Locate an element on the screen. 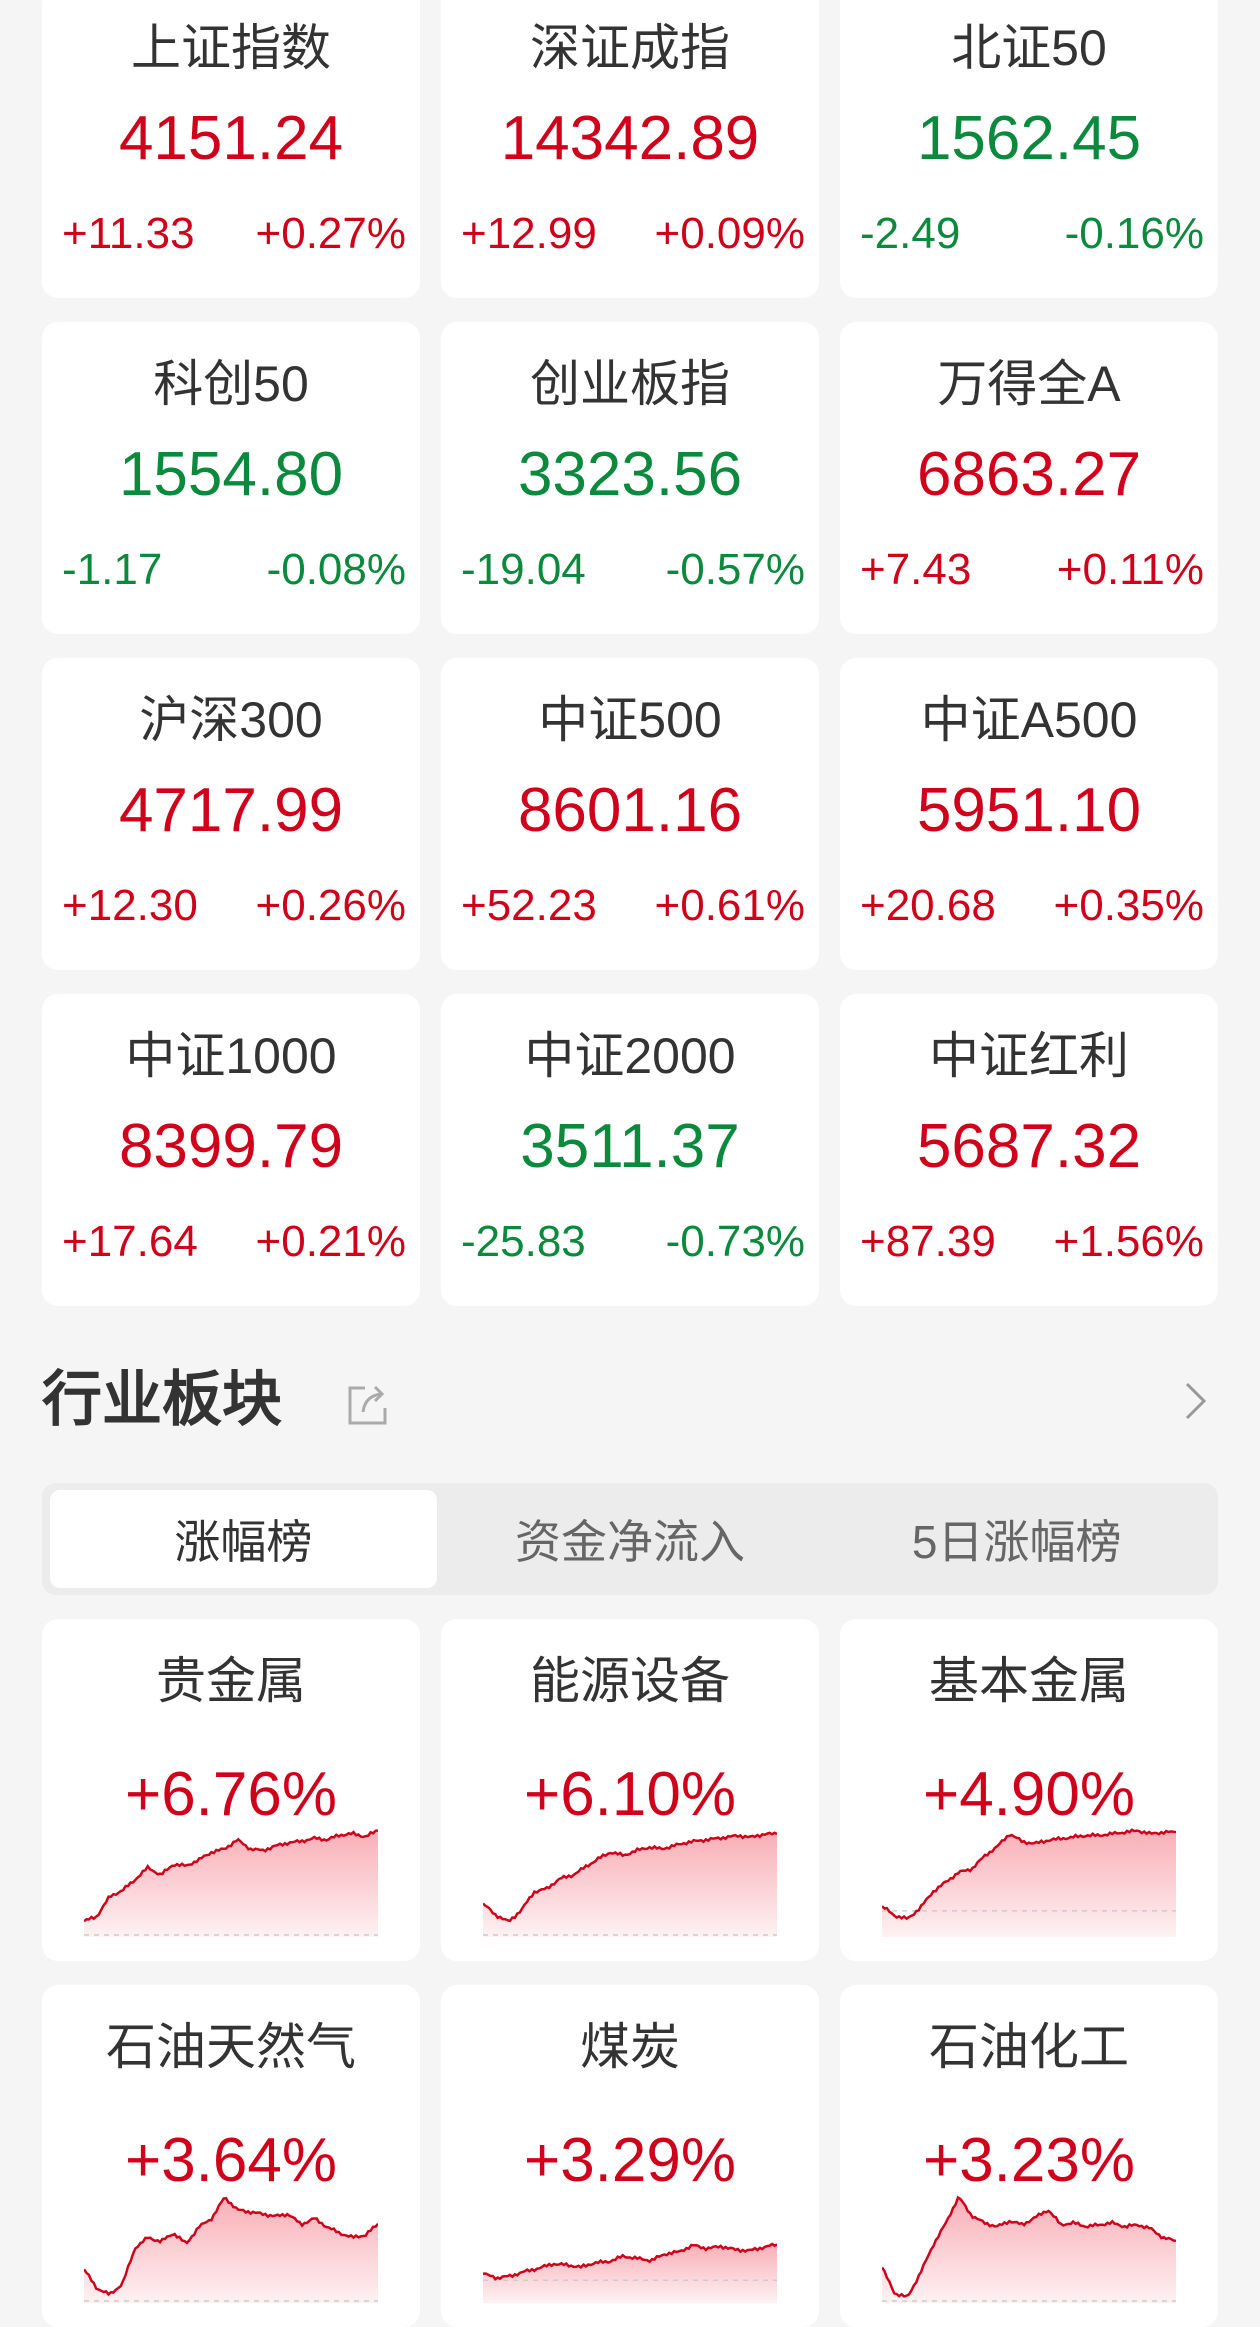  sector-name: 能源设备 is located at coordinates (630, 1681).